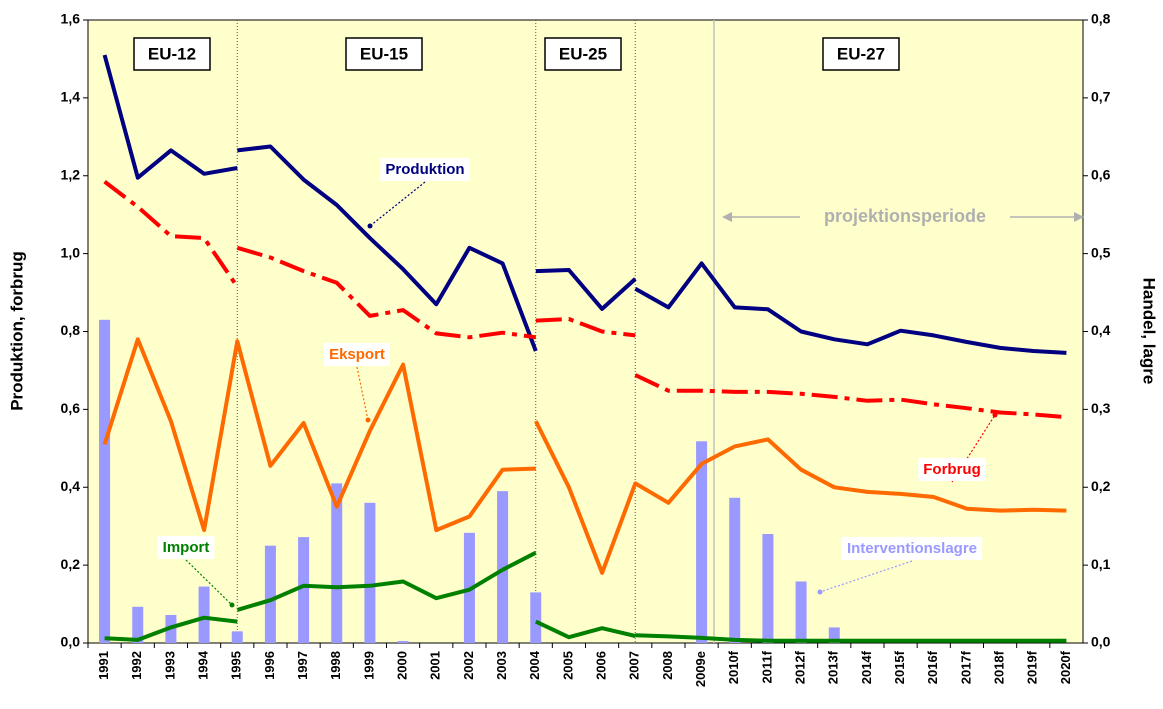 This screenshot has width=1163, height=709. Describe the element at coordinates (567, 665) in the screenshot. I see `x-tick-label: 2005` at that location.